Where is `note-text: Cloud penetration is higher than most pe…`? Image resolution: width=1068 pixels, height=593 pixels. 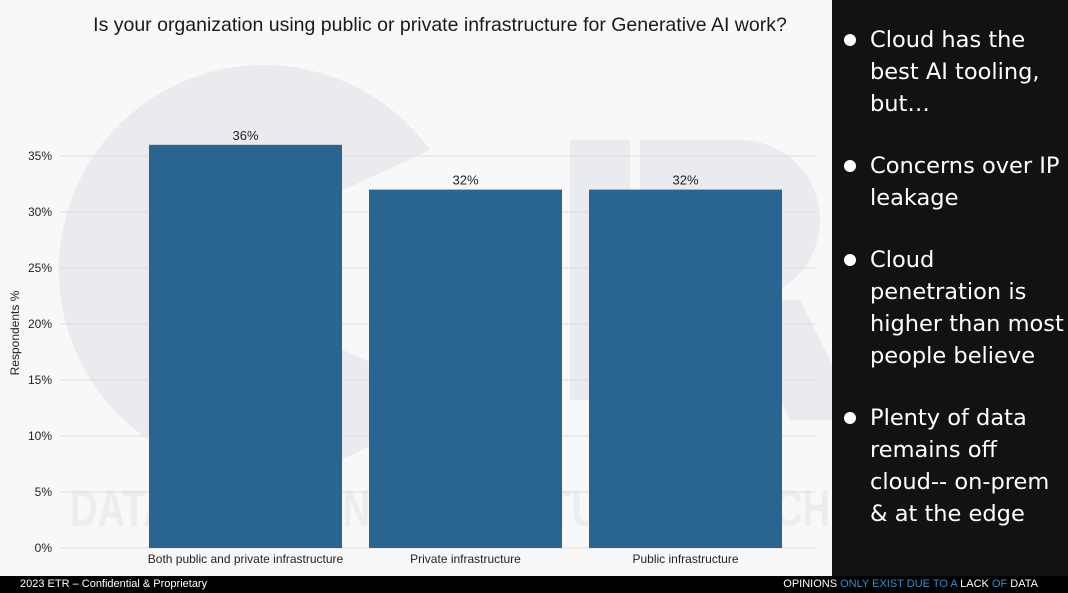 note-text: Cloud penetration is higher than most pe… is located at coordinates (967, 308).